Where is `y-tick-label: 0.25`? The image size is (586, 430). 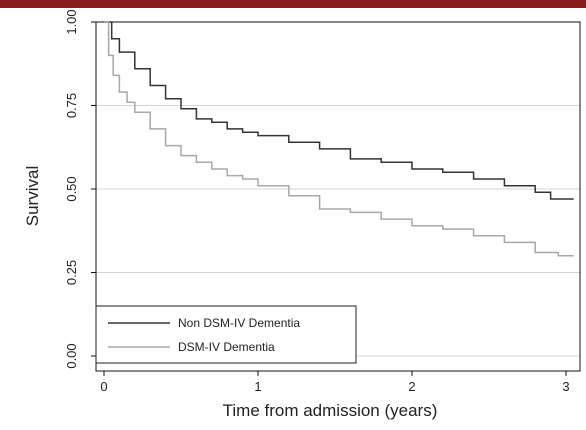
y-tick-label: 0.25 is located at coordinates (71, 272).